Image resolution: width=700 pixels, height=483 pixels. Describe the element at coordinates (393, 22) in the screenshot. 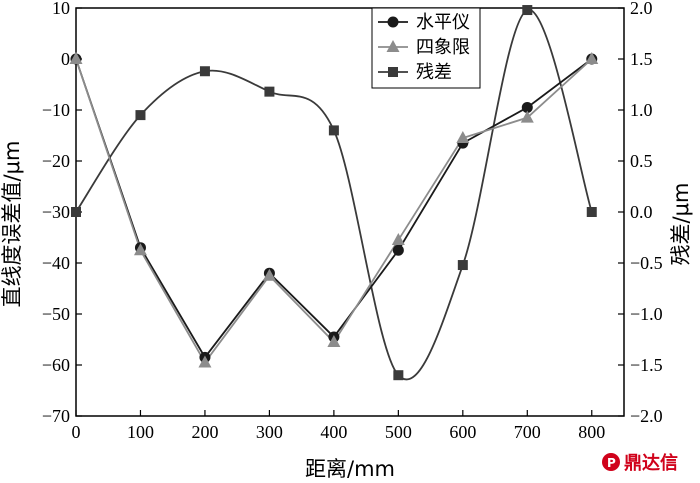

I see `legend-marker-circle` at that location.